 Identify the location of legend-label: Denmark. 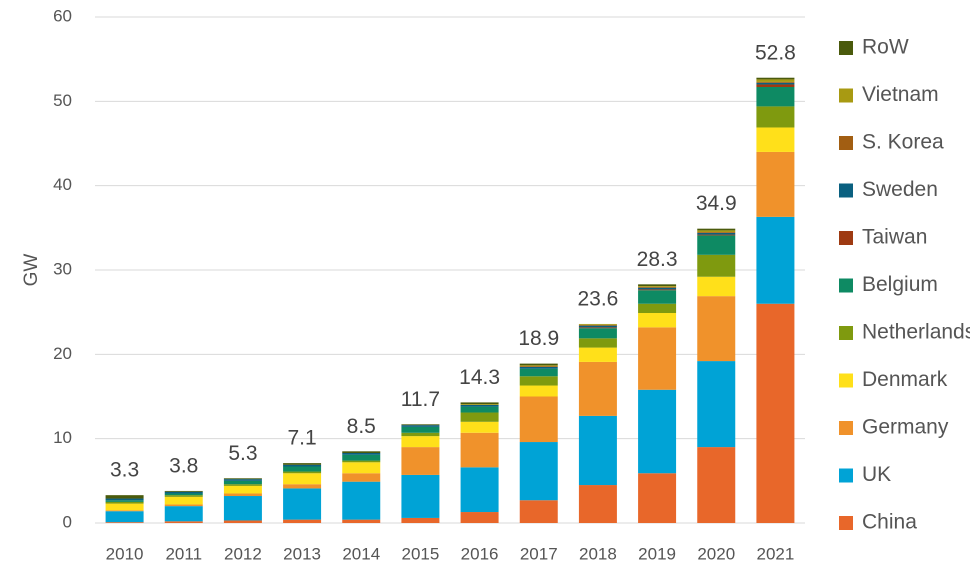
(905, 379).